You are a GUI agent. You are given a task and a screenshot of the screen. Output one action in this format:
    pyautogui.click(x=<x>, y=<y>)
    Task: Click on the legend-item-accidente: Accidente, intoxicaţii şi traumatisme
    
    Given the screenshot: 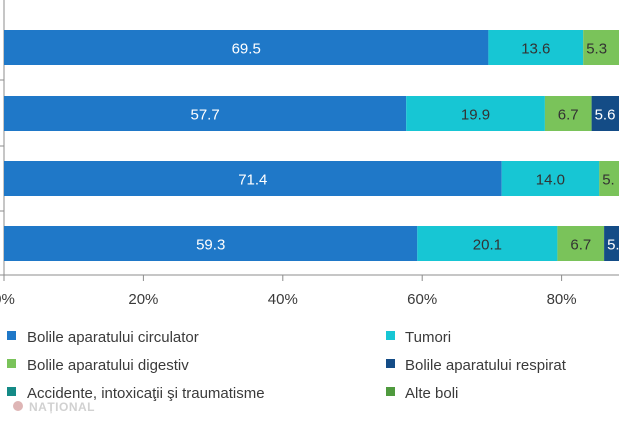 What is the action you would take?
    pyautogui.click(x=136, y=393)
    